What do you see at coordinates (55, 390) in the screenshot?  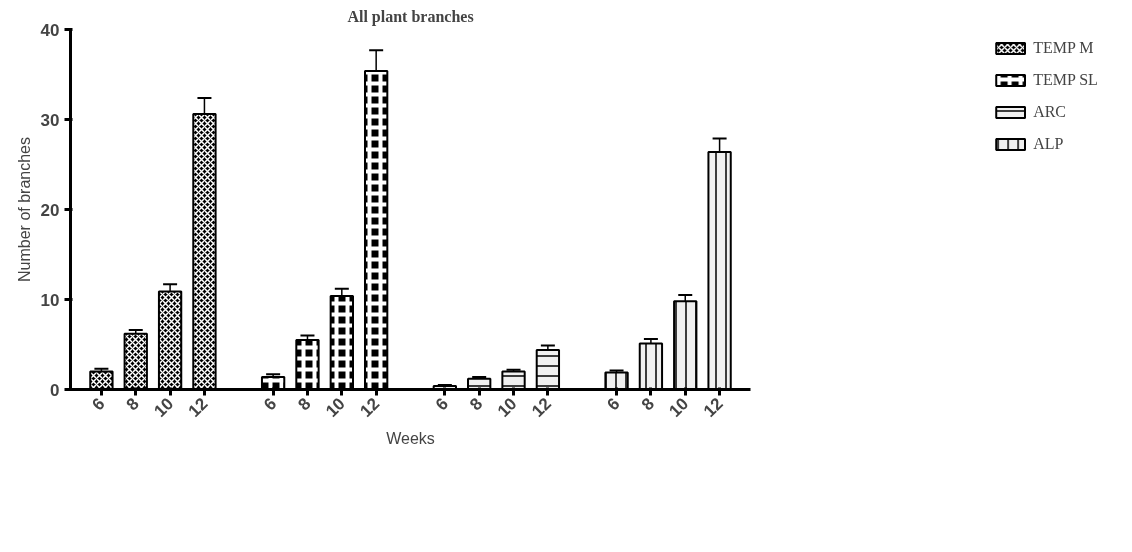 I see `y-tick-label: 0` at bounding box center [55, 390].